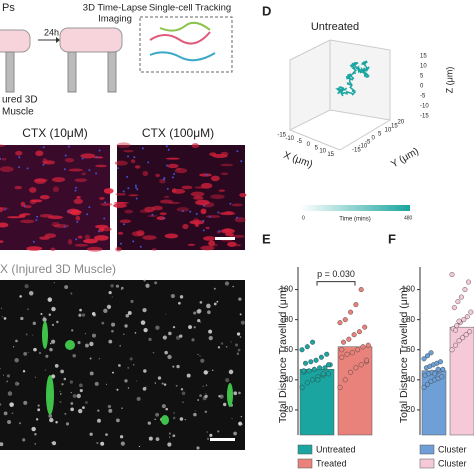 The image size is (474, 474). What do you see at coordinates (423, 97) in the screenshot?
I see `z-tick-label: -5` at bounding box center [423, 97].